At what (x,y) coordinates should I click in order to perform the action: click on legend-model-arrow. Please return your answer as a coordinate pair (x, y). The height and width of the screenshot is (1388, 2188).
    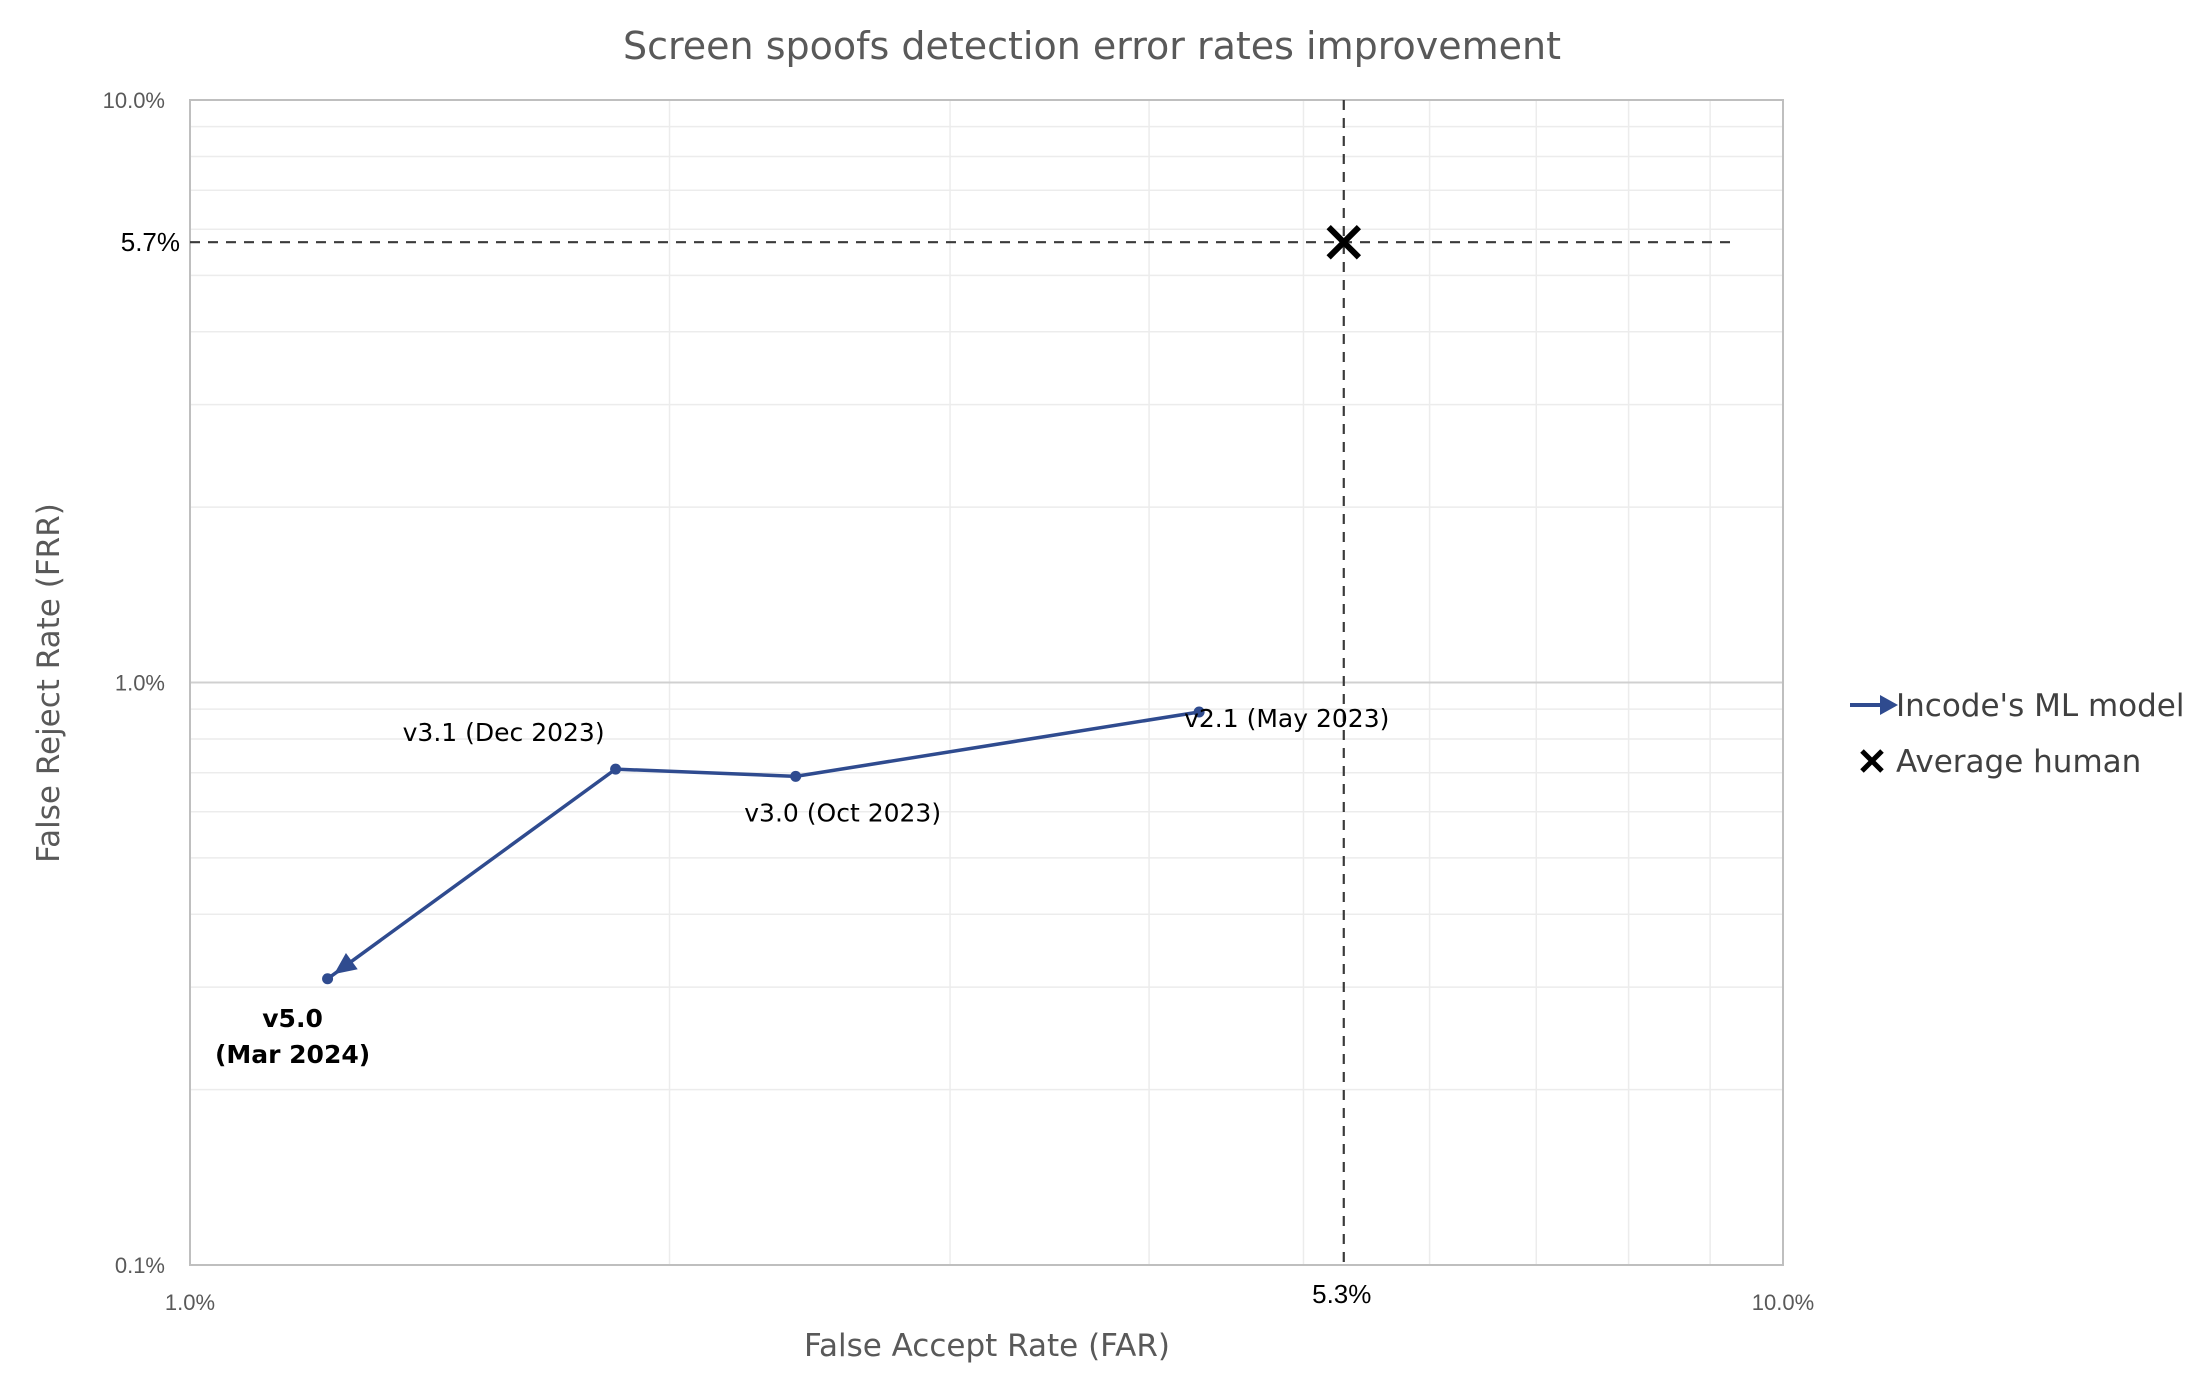
    Looking at the image, I should click on (1889, 705).